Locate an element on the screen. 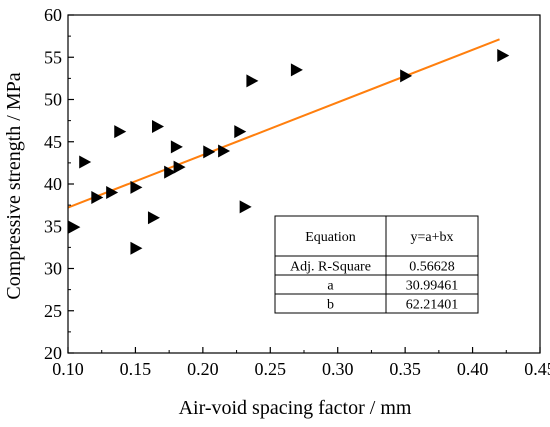 Image resolution: width=550 pixels, height=427 pixels. y-tick-label-3: 35 is located at coordinates (53, 226).